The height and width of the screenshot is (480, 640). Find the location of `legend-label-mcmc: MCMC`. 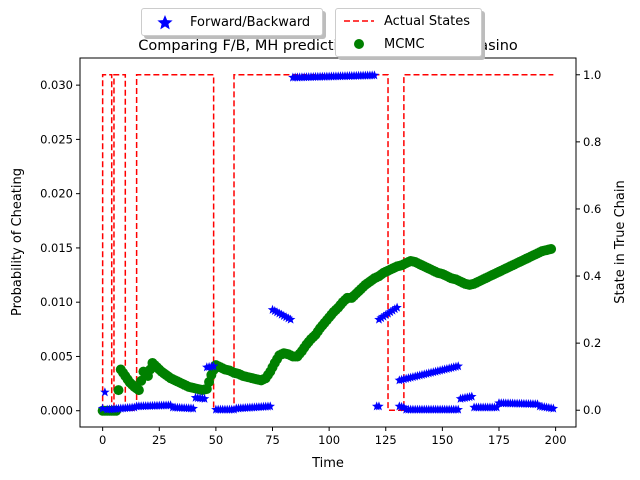

legend-label-mcmc: MCMC is located at coordinates (404, 44).